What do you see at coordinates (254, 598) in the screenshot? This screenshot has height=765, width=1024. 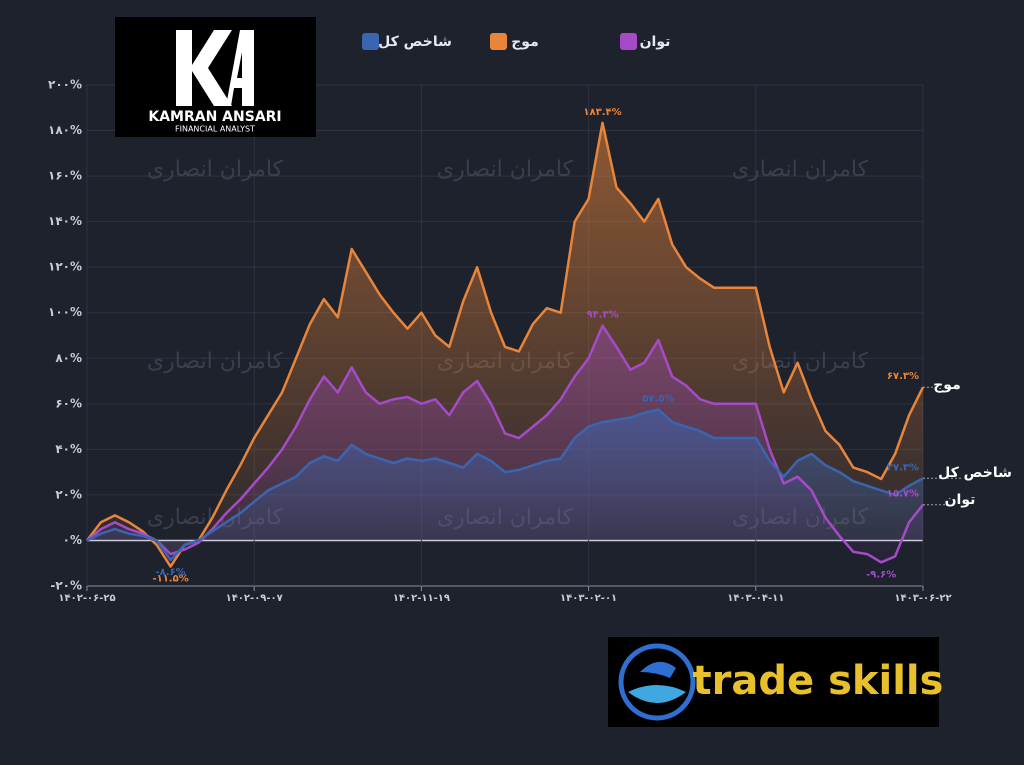 I see `x-tick-label: ۱۴۰۲-۰۹-۰۷` at bounding box center [254, 598].